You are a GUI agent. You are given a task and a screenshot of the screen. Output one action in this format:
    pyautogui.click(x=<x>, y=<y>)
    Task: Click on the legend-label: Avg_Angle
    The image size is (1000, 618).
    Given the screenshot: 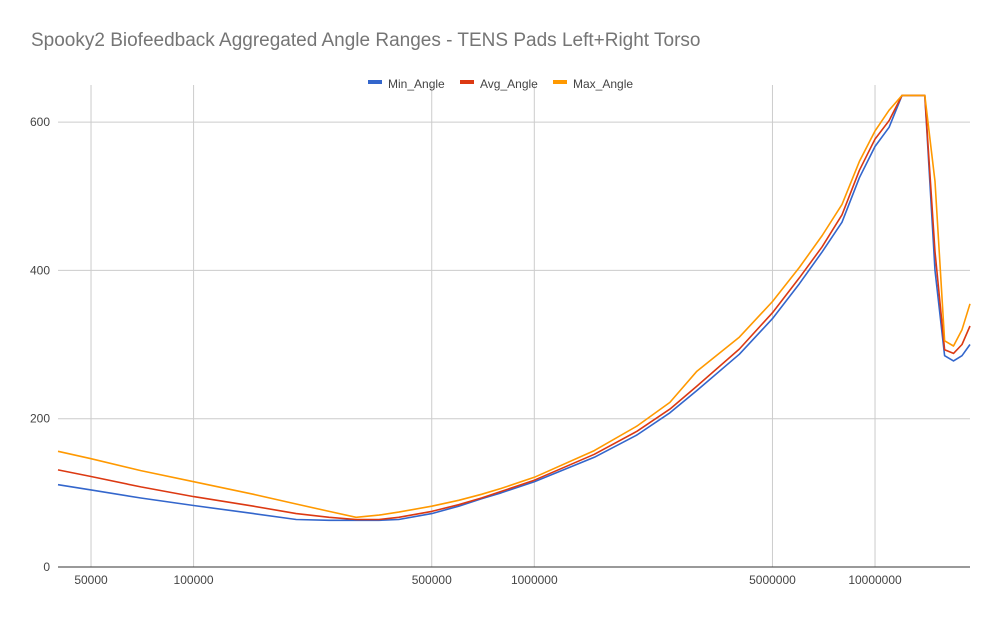 What is the action you would take?
    pyautogui.click(x=509, y=84)
    